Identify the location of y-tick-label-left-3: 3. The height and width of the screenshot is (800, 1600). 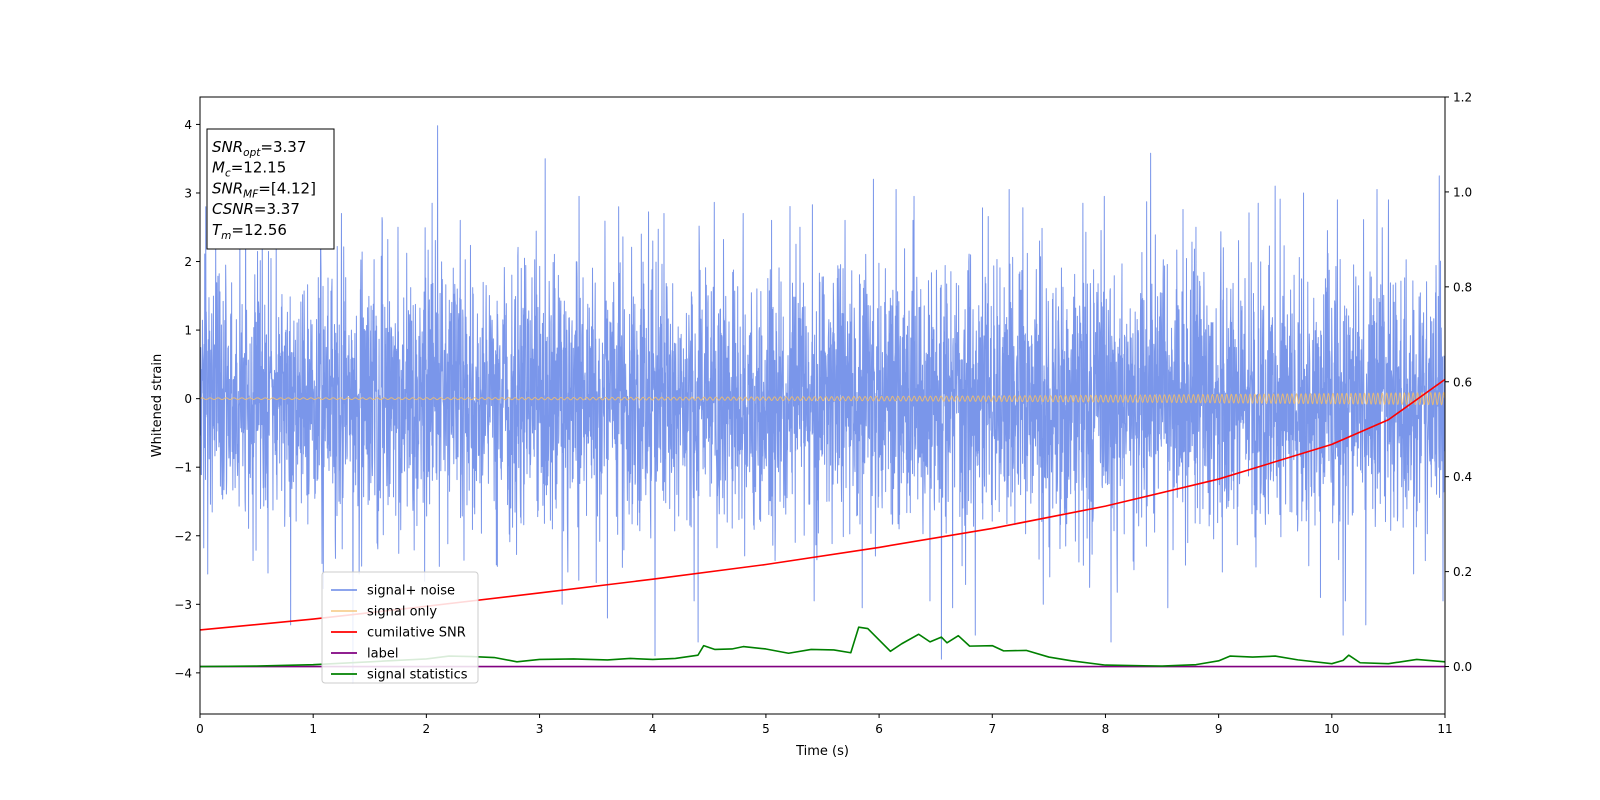
(188, 193).